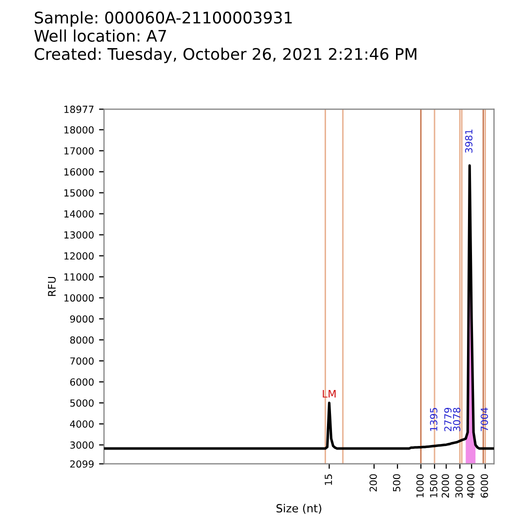 Image resolution: width=520 pixels, height=520 pixels. What do you see at coordinates (396, 483) in the screenshot?
I see `x-tick-label: 500` at bounding box center [396, 483].